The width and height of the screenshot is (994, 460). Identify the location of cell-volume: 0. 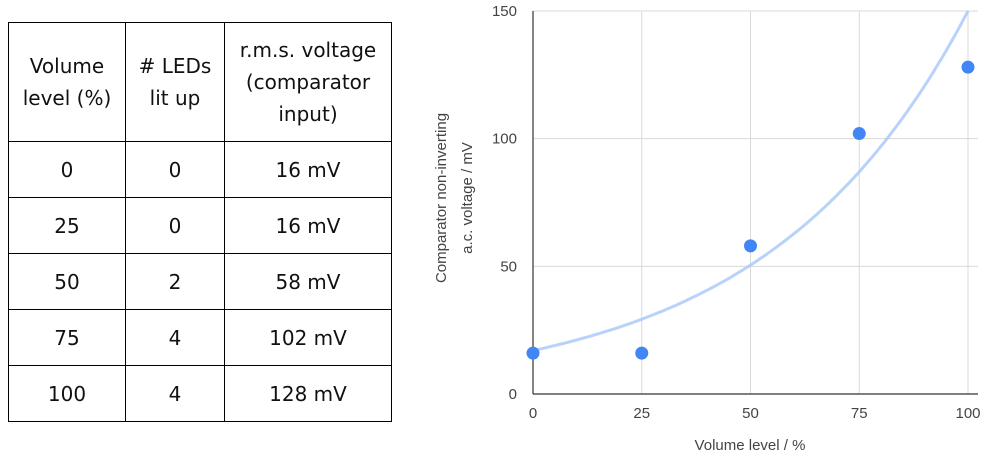
(67, 169).